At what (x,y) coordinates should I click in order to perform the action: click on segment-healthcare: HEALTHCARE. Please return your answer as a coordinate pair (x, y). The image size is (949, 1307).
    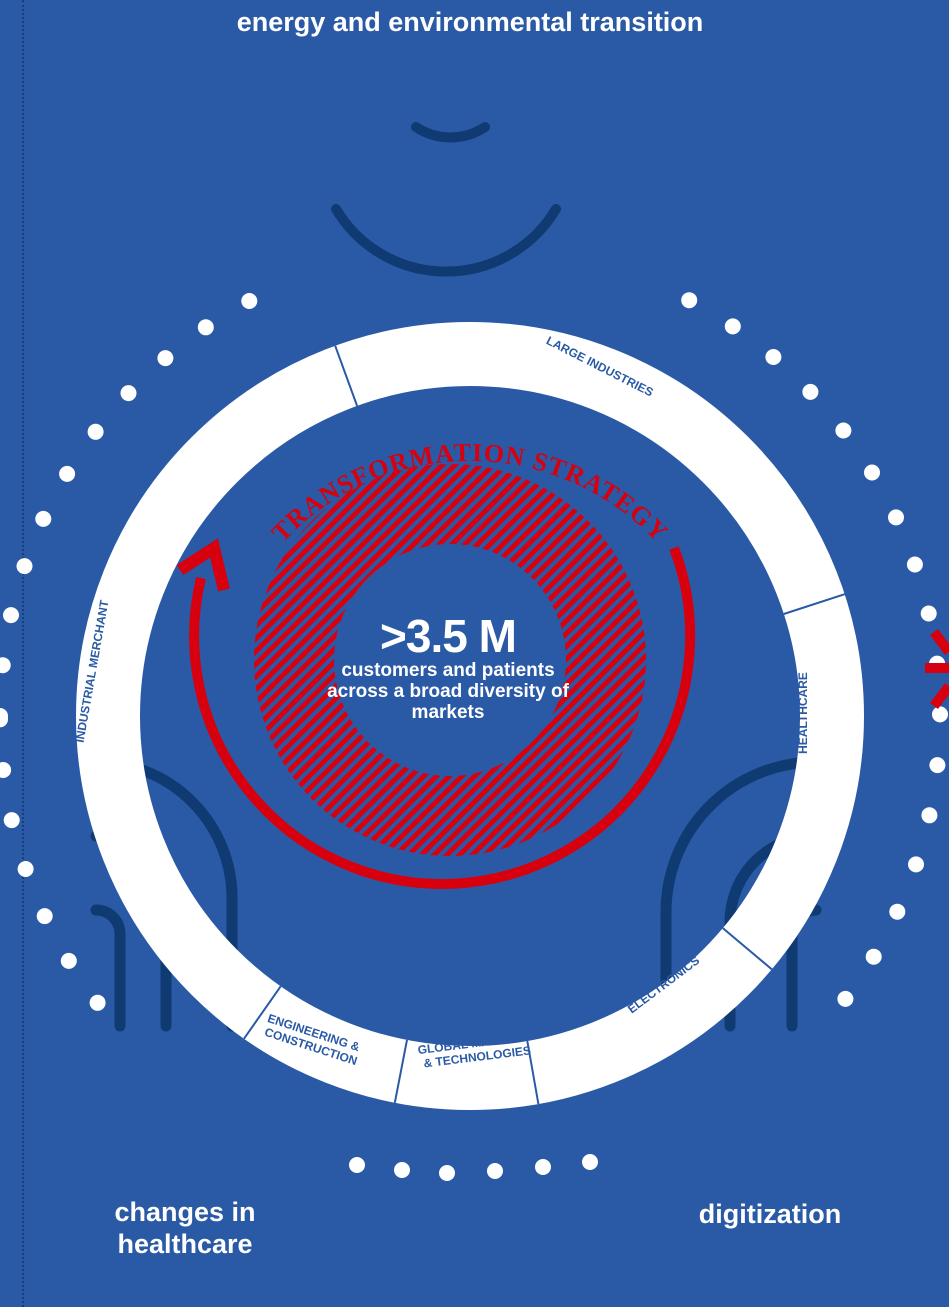
    Looking at the image, I should click on (803, 713).